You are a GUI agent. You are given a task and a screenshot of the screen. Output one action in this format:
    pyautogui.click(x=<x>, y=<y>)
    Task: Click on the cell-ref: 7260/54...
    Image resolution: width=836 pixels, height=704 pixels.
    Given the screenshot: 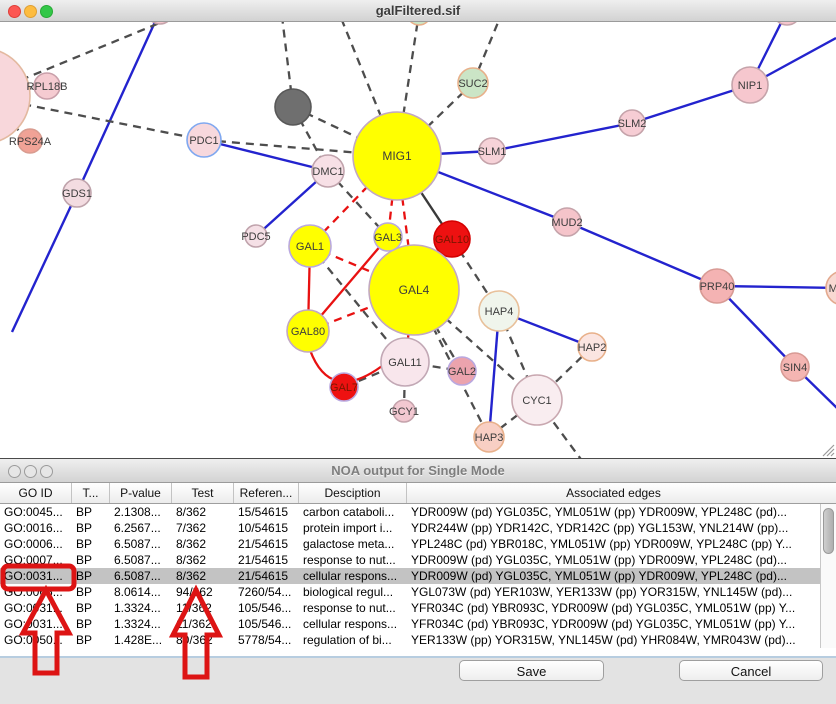 What is the action you would take?
    pyautogui.click(x=265, y=592)
    